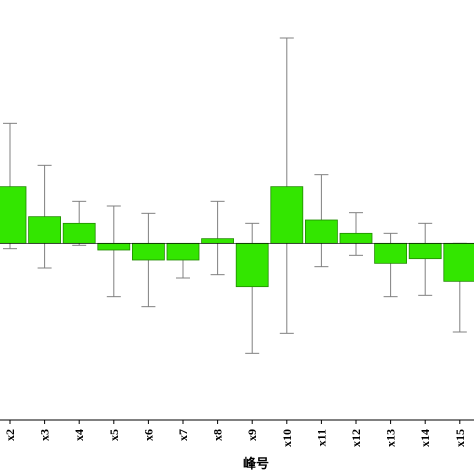  Describe the element at coordinates (113, 251) in the screenshot. I see `error-bar-x5` at that location.